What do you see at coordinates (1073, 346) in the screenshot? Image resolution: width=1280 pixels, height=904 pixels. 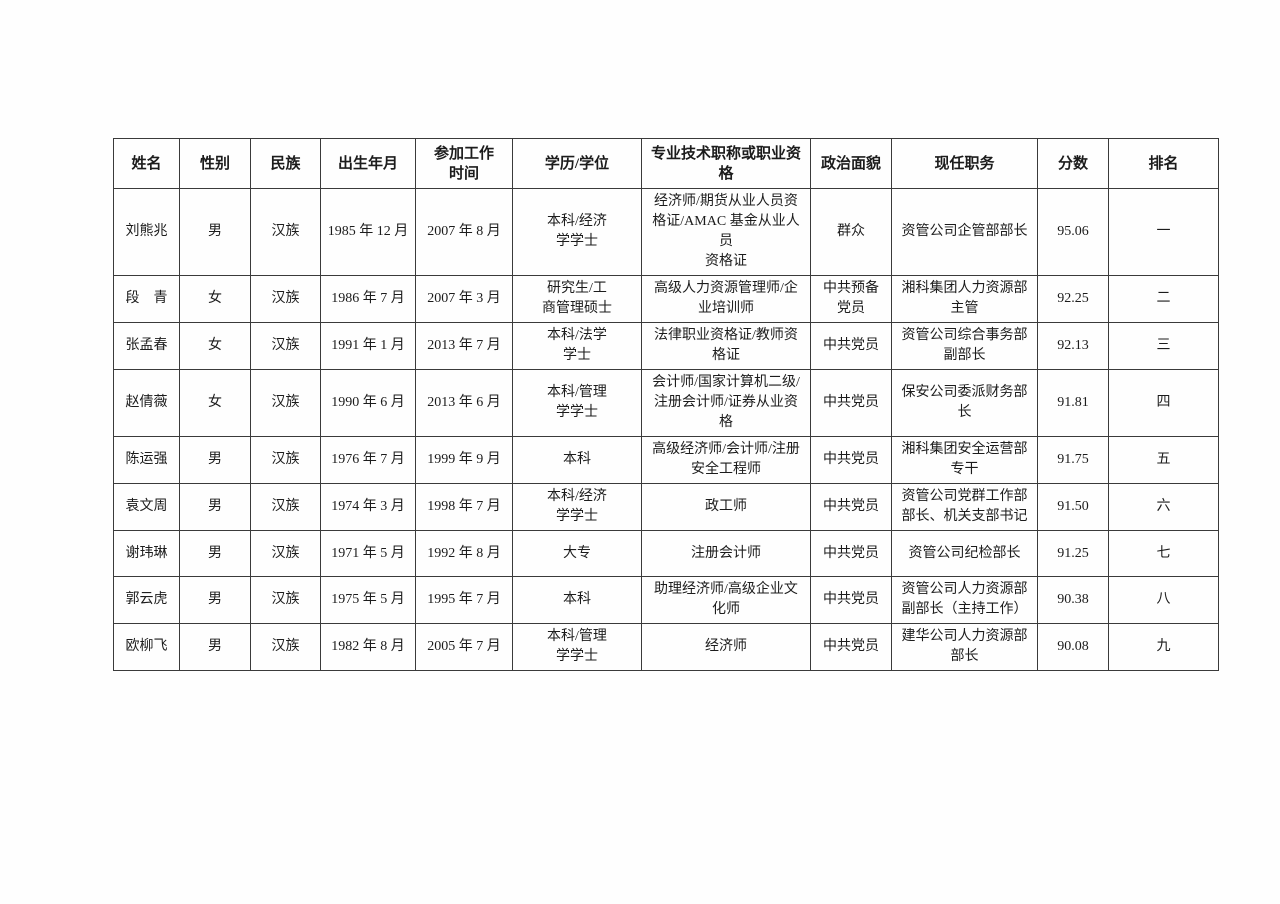 I see `cell-score: 92.13` at bounding box center [1073, 346].